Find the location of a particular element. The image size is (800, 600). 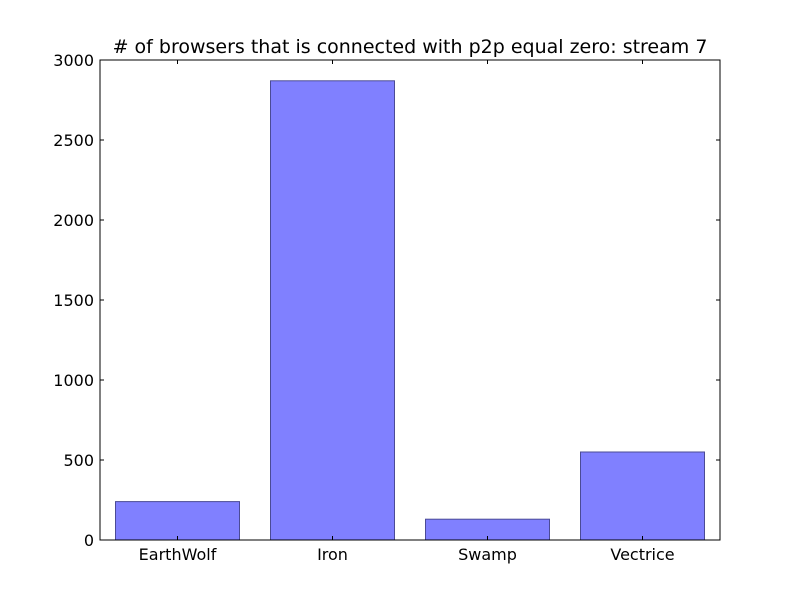

y-tick-label: 2500 is located at coordinates (73, 140).